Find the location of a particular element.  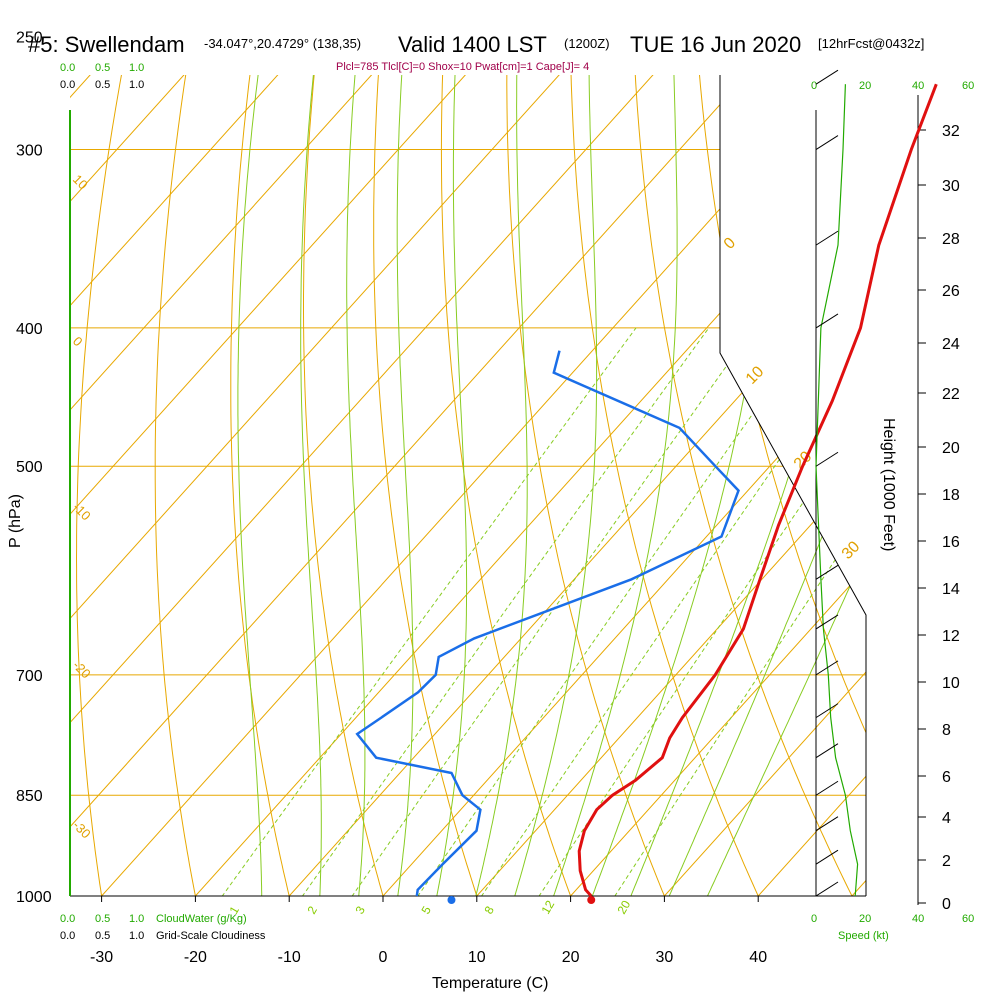

cloud-tick-black-0: 0.0 is located at coordinates (67, 85).